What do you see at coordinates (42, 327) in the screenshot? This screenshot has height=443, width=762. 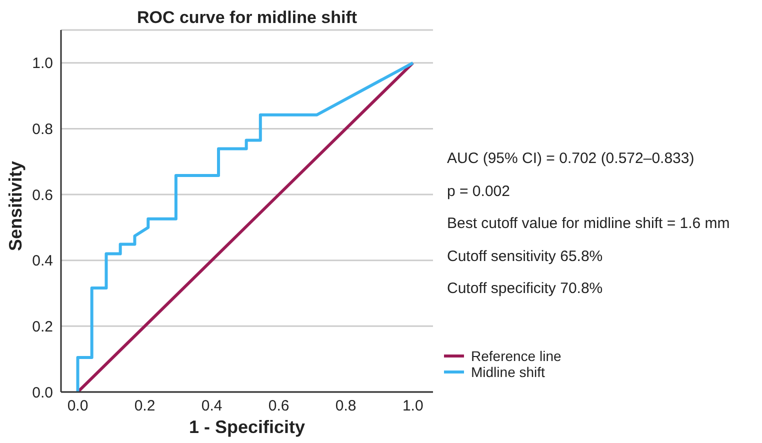 I see `y-tick-label: 0.2` at bounding box center [42, 327].